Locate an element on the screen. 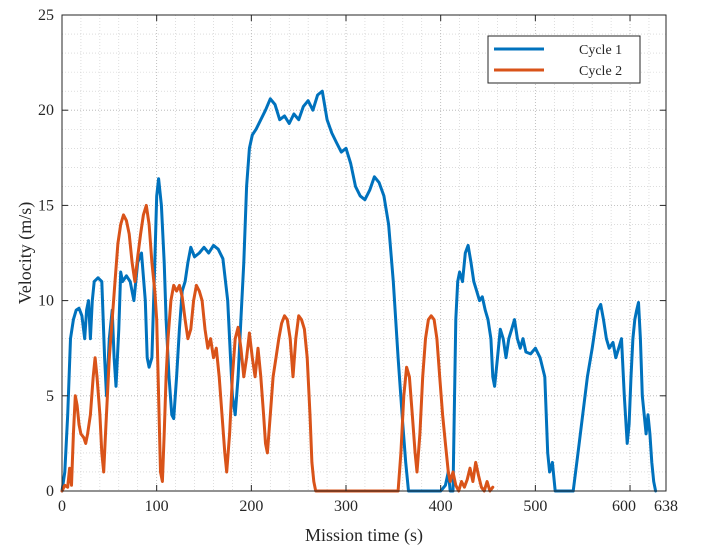 The image size is (709, 548). legend: Cycle 1 Cycle 2 is located at coordinates (564, 59).